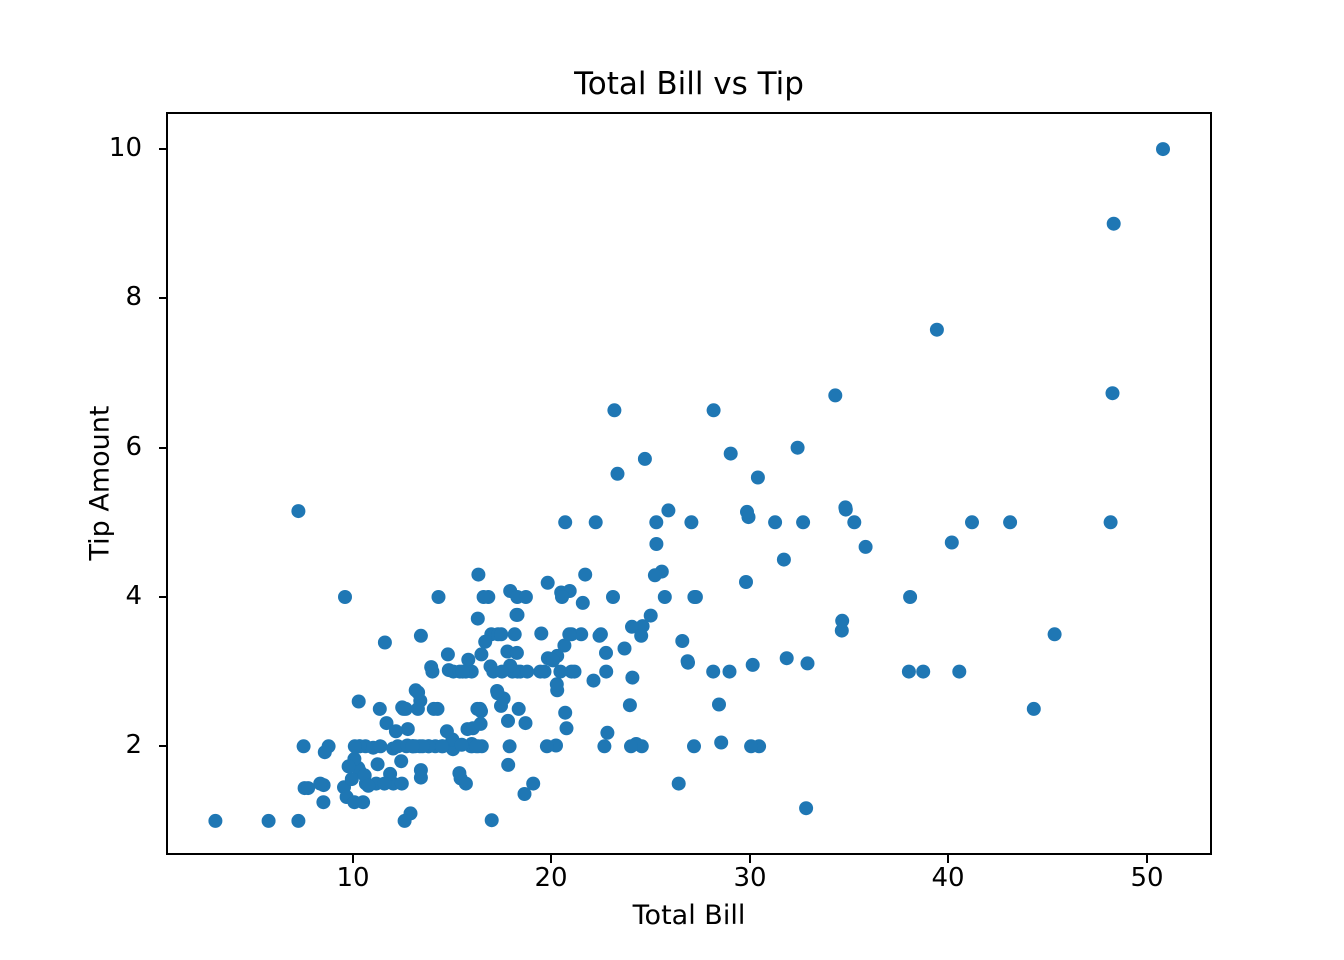 This screenshot has height=960, width=1344. I want to click on x-tick-label: 30, so click(750, 878).